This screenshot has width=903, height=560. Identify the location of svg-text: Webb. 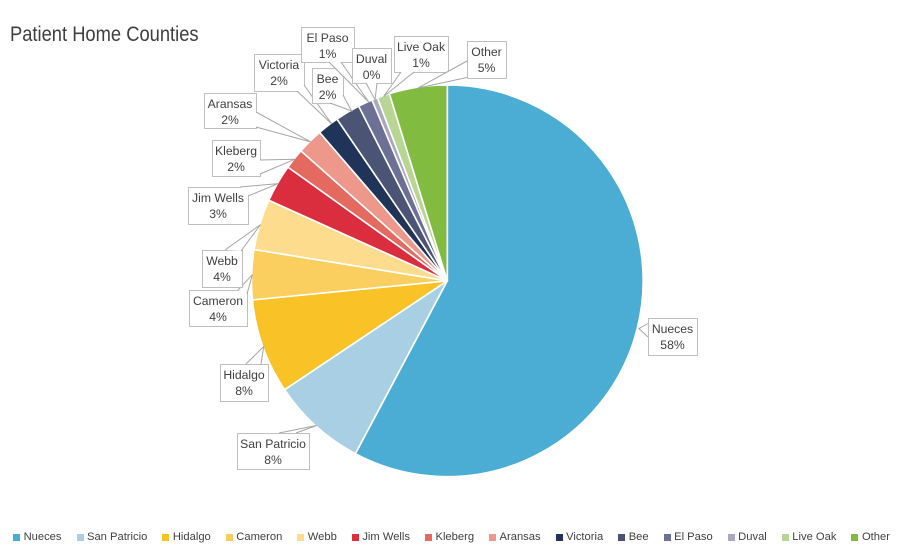
(222, 261).